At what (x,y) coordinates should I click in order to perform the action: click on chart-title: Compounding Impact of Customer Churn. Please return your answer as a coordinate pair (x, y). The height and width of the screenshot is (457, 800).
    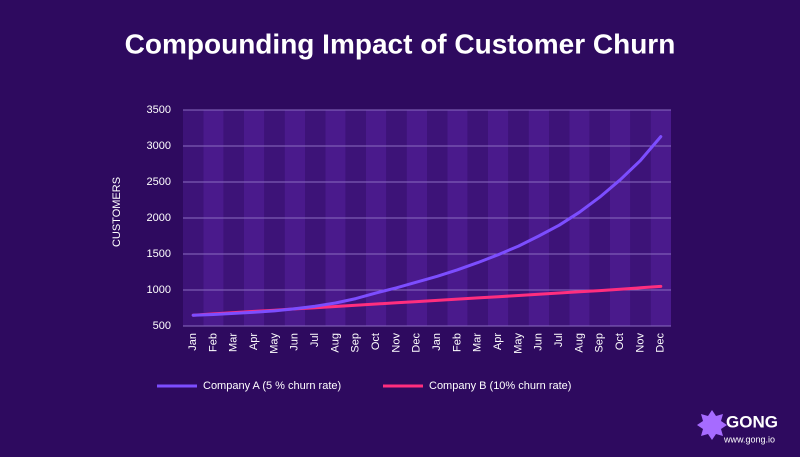
    Looking at the image, I should click on (400, 43).